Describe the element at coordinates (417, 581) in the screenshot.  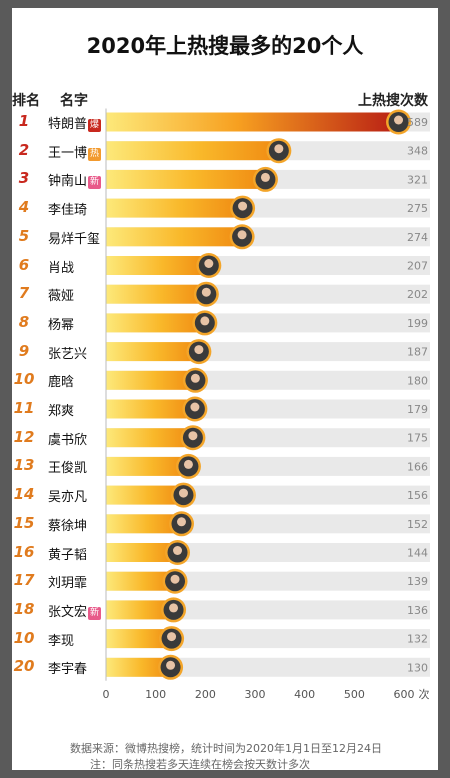
I see `value-label: 139` at that location.